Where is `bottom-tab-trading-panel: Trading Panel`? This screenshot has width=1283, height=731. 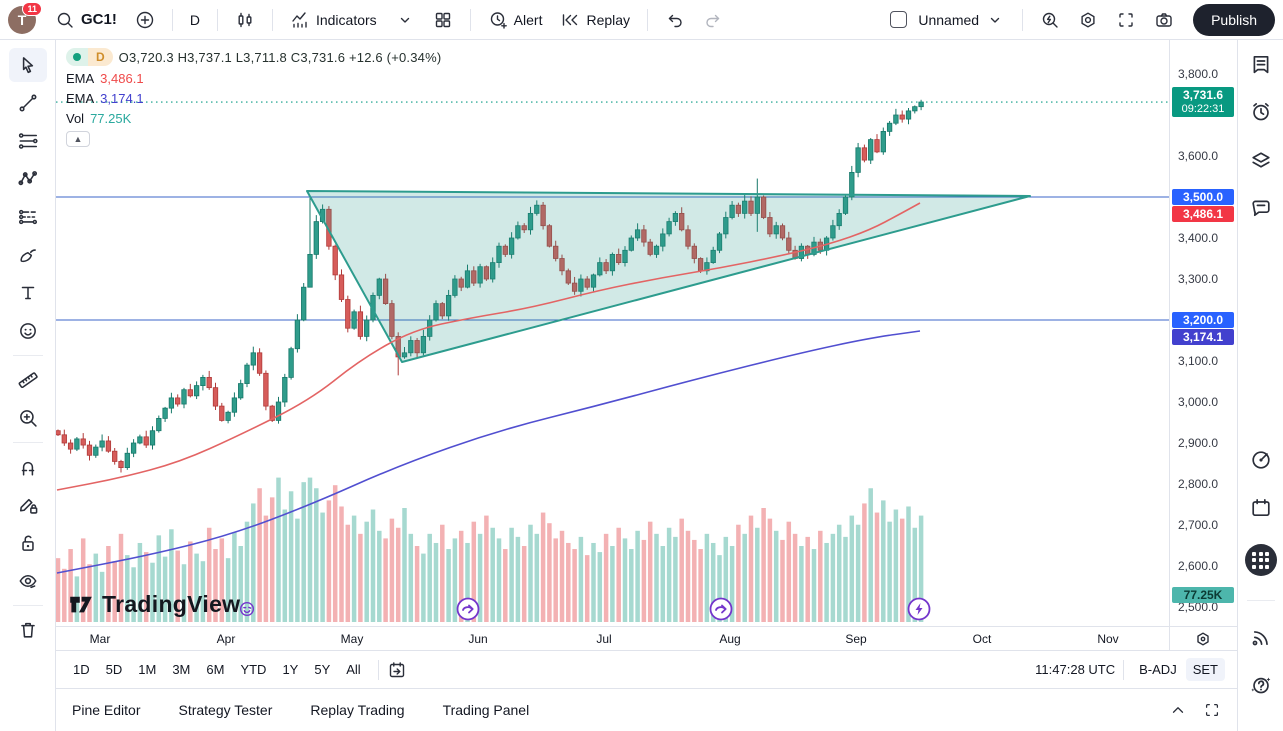 bottom-tab-trading-panel: Trading Panel is located at coordinates (486, 710).